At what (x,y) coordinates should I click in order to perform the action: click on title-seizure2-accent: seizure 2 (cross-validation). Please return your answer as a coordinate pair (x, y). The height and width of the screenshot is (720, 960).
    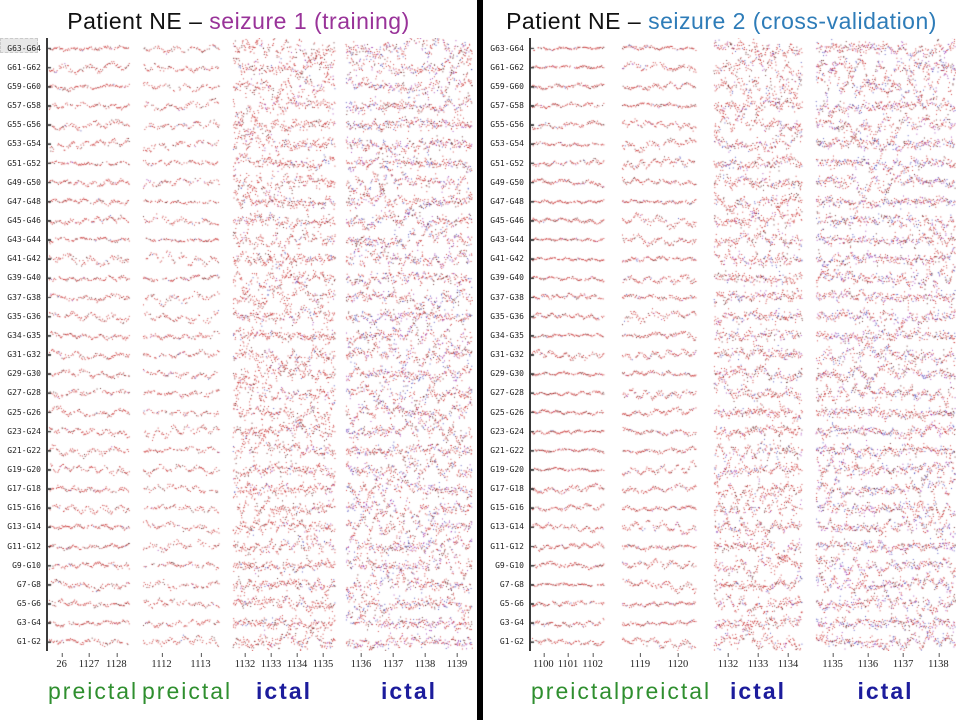
    Looking at the image, I should click on (792, 21).